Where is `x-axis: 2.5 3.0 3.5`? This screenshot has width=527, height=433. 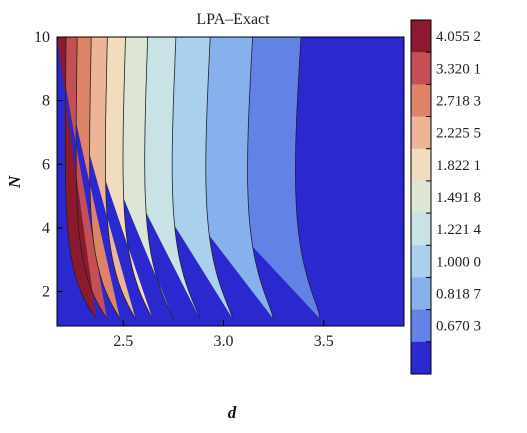
x-axis: 2.5 3.0 3.5 is located at coordinates (223, 335).